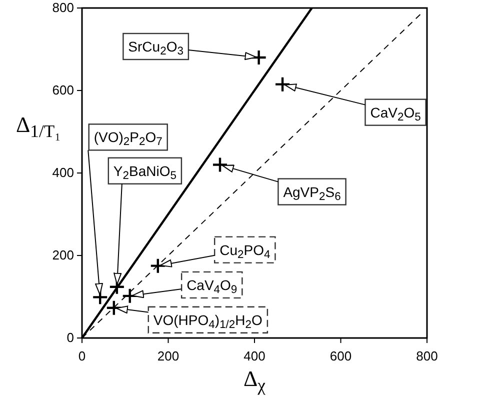 This screenshot has width=485, height=397. I want to click on annotation: AgVP$_{2}$S$_{6}$, so click(312, 194).